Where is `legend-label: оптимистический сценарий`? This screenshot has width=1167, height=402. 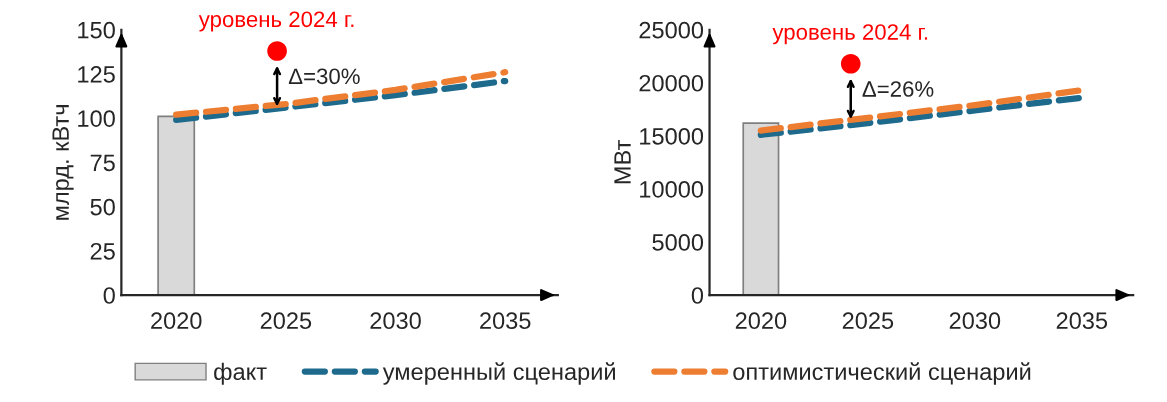 legend-label: оптимистический сценарий is located at coordinates (882, 373).